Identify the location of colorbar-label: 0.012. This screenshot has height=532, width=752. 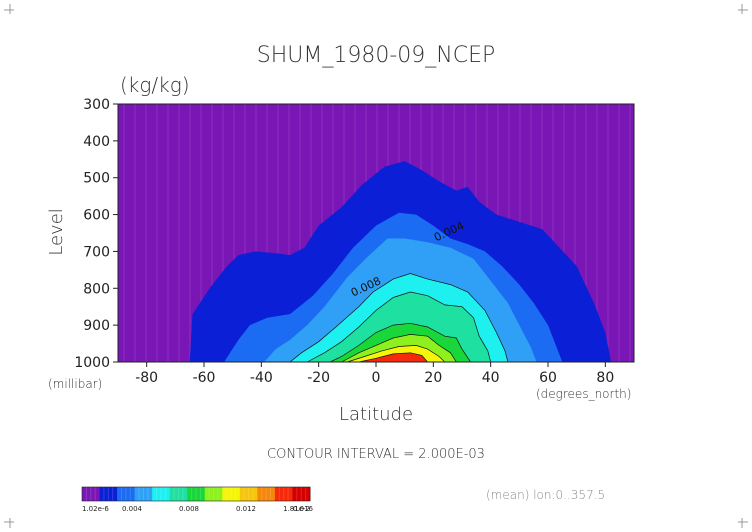
(246, 509).